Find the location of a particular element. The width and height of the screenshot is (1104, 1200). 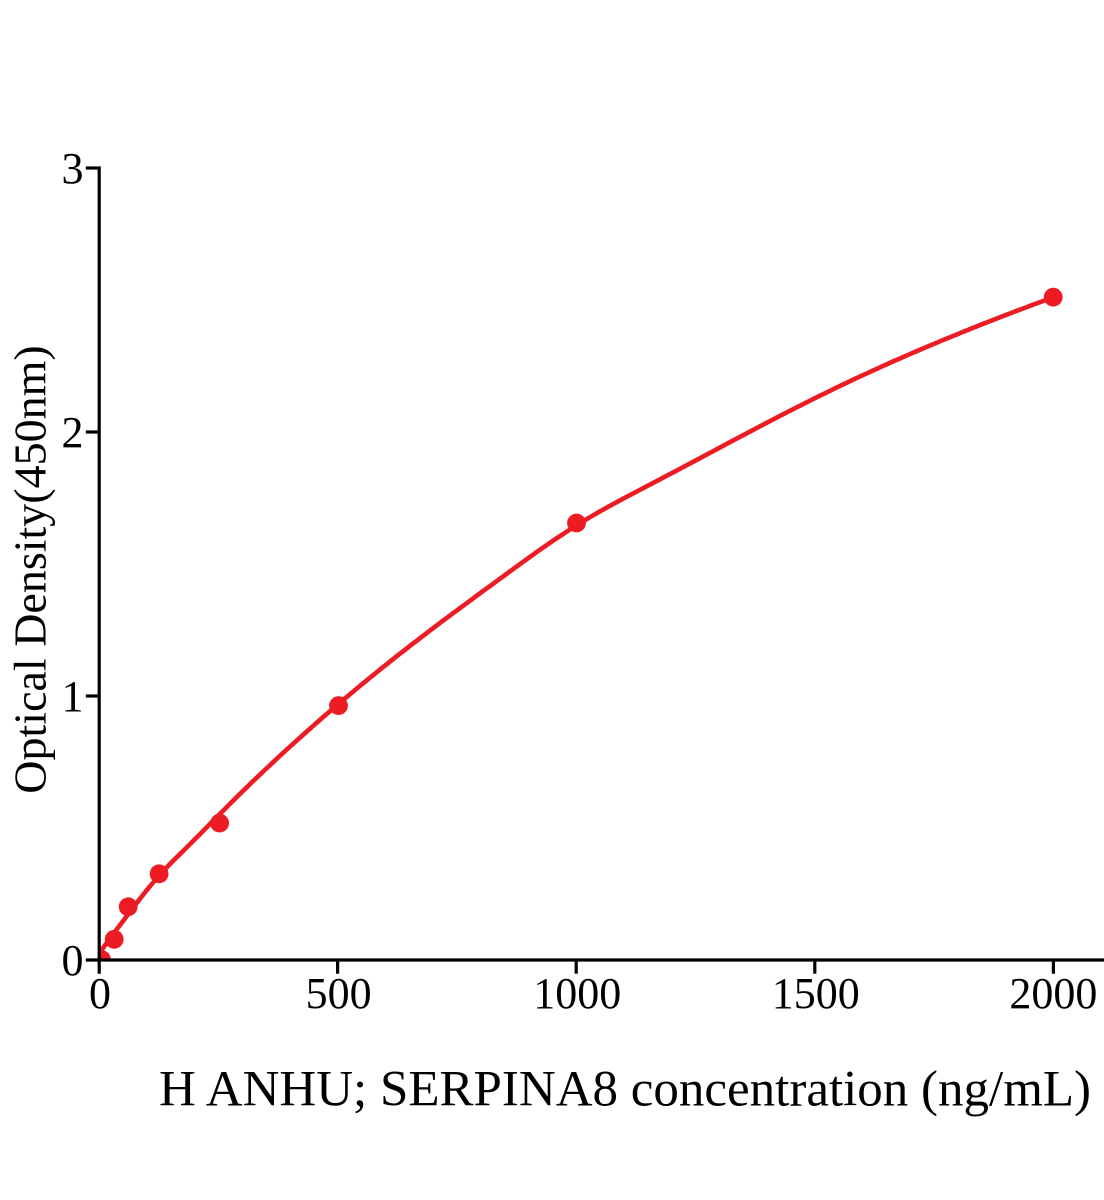

svg-text: 2000 is located at coordinates (1053, 993).